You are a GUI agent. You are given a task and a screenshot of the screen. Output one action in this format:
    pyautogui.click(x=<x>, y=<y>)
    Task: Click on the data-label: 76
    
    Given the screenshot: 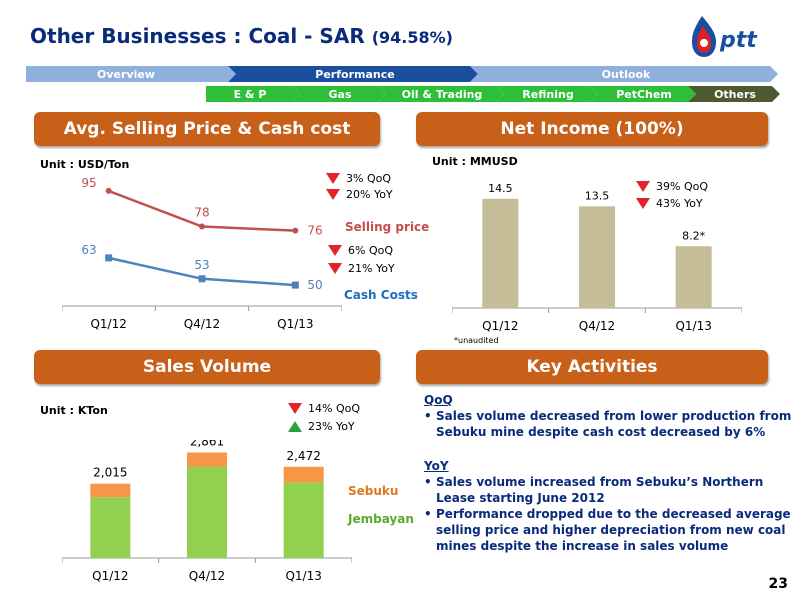 What is the action you would take?
    pyautogui.click(x=314, y=231)
    